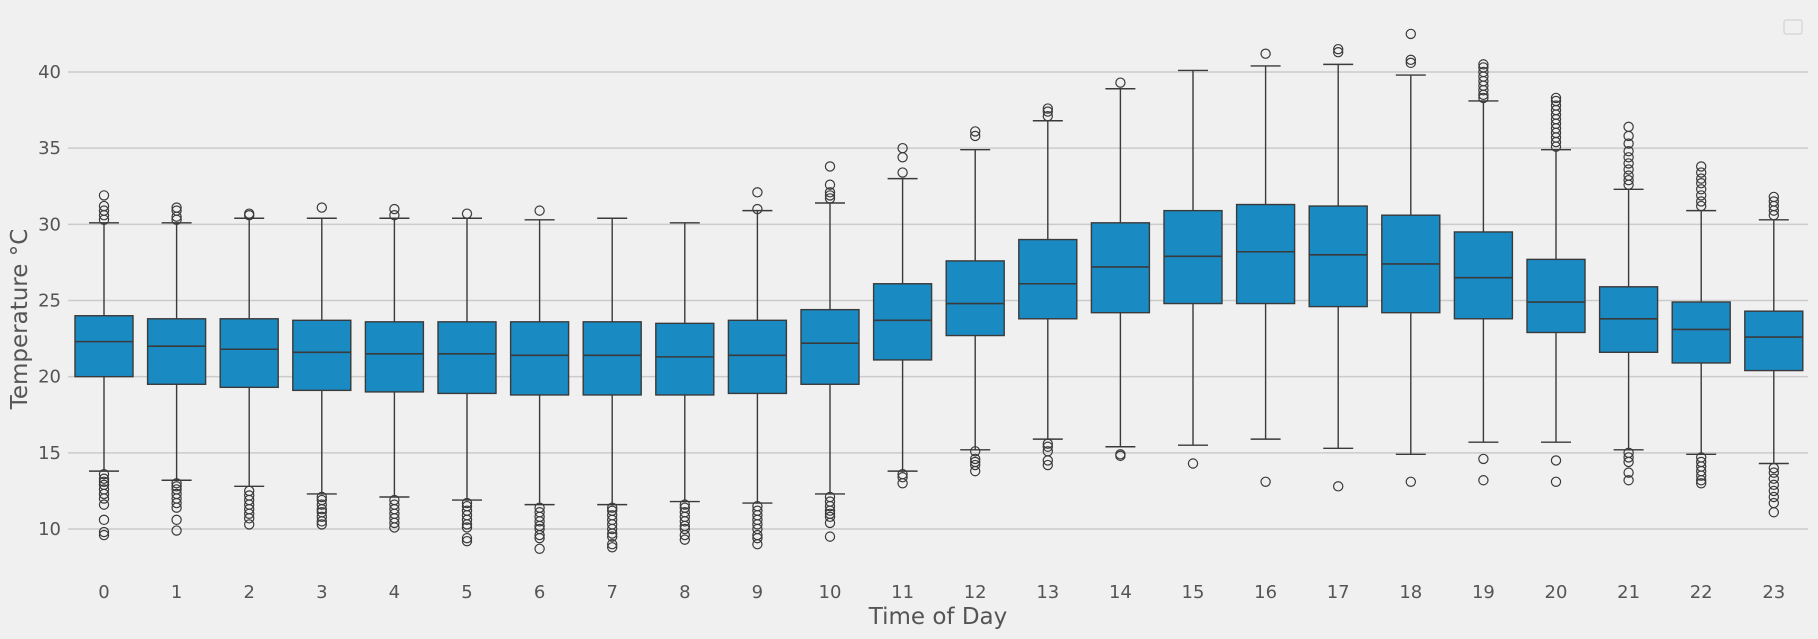  What do you see at coordinates (49, 301) in the screenshot?
I see `y-tick-label: 25` at bounding box center [49, 301].